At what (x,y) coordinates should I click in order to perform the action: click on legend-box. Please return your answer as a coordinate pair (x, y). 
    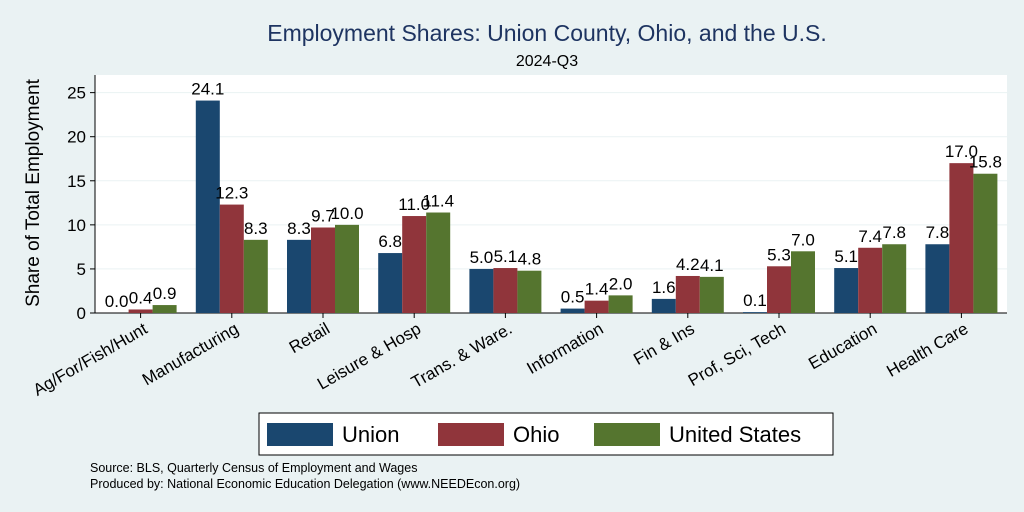
    Looking at the image, I should click on (546, 434).